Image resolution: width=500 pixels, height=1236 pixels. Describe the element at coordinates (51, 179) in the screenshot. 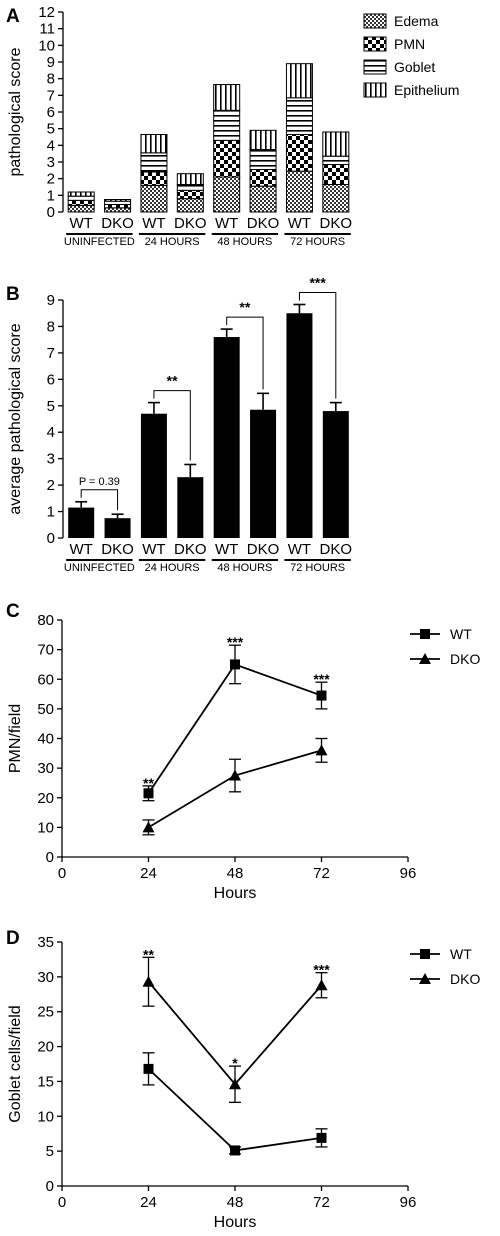

I see `y-tick-label: 2` at that location.